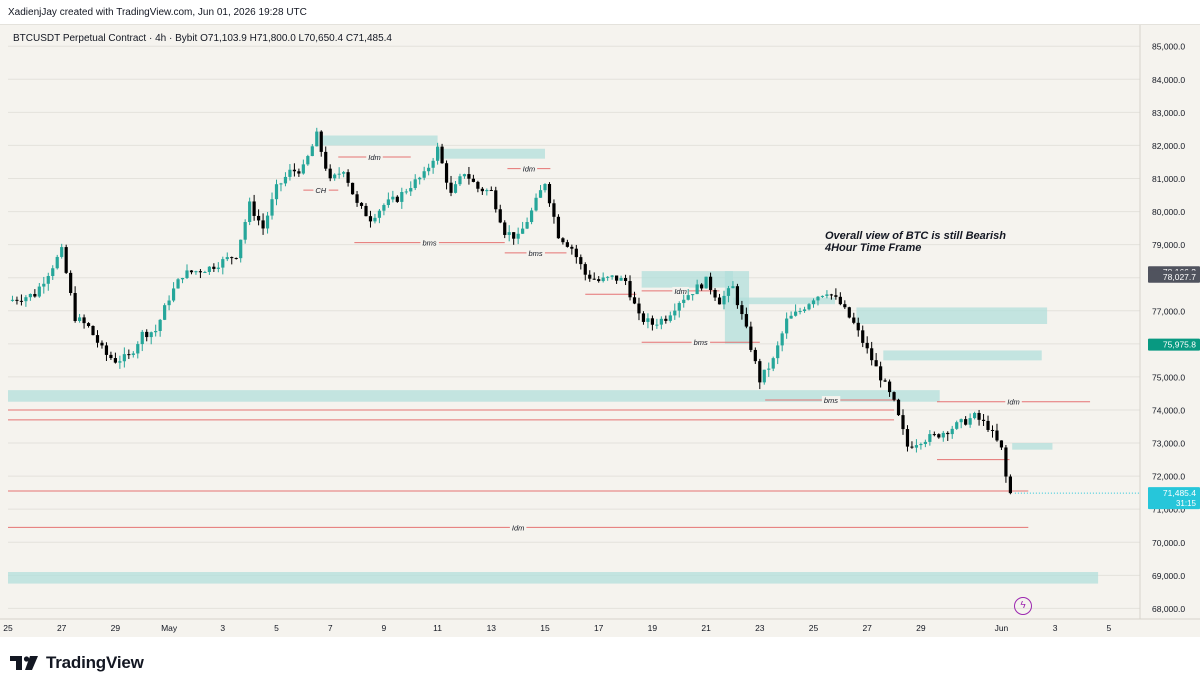  I want to click on x-tick-label: 21, so click(706, 628).